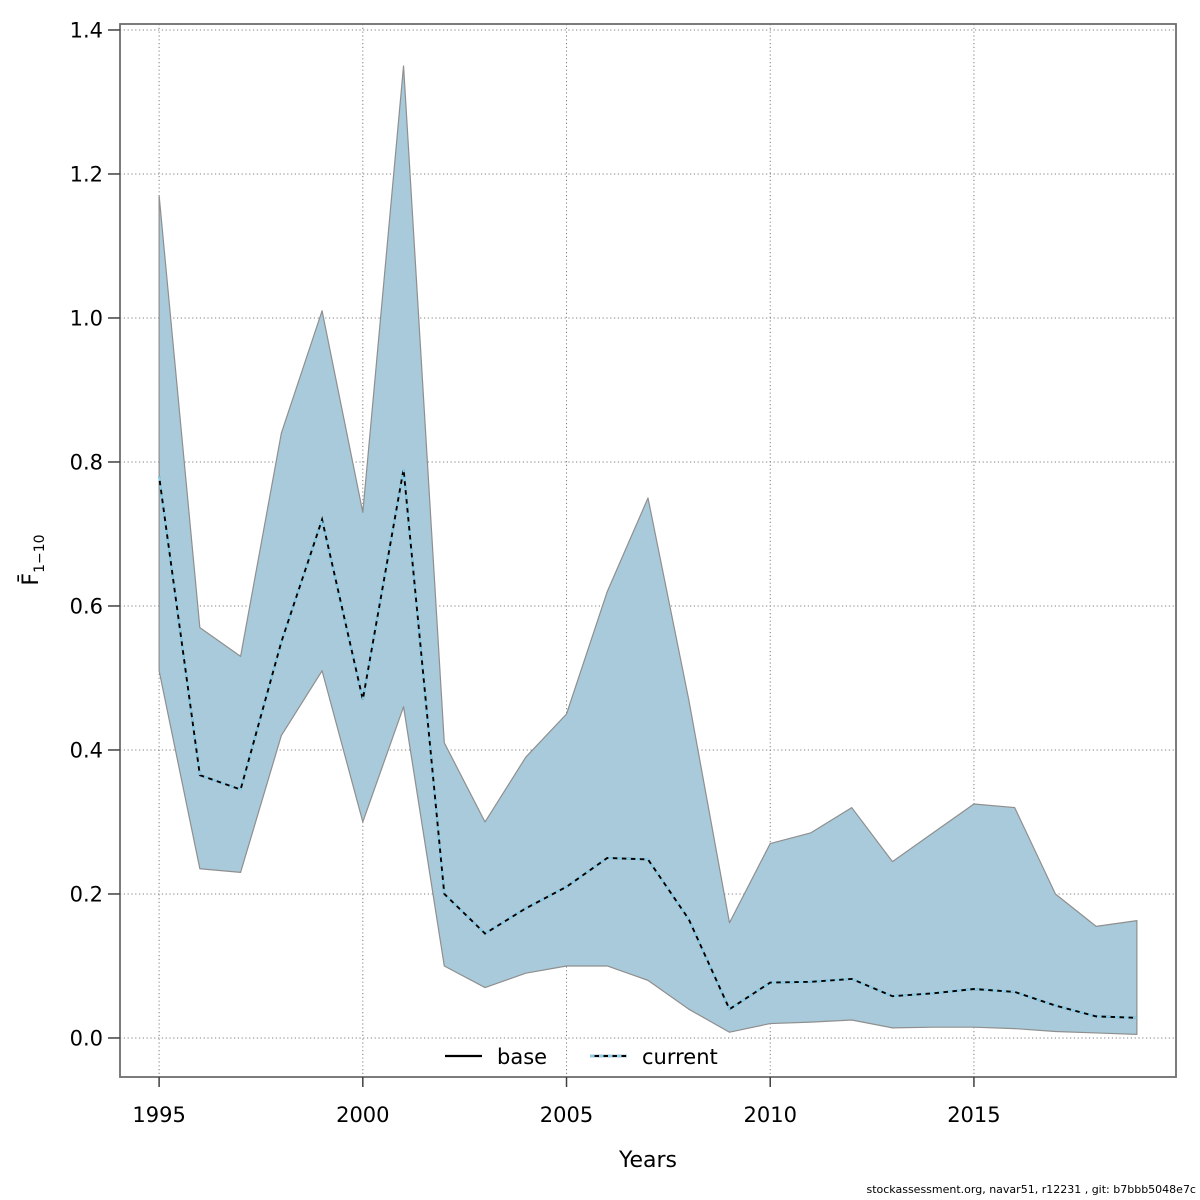 Image resolution: width=1200 pixels, height=1200 pixels. I want to click on x-tick-label: 2010, so click(769, 1115).